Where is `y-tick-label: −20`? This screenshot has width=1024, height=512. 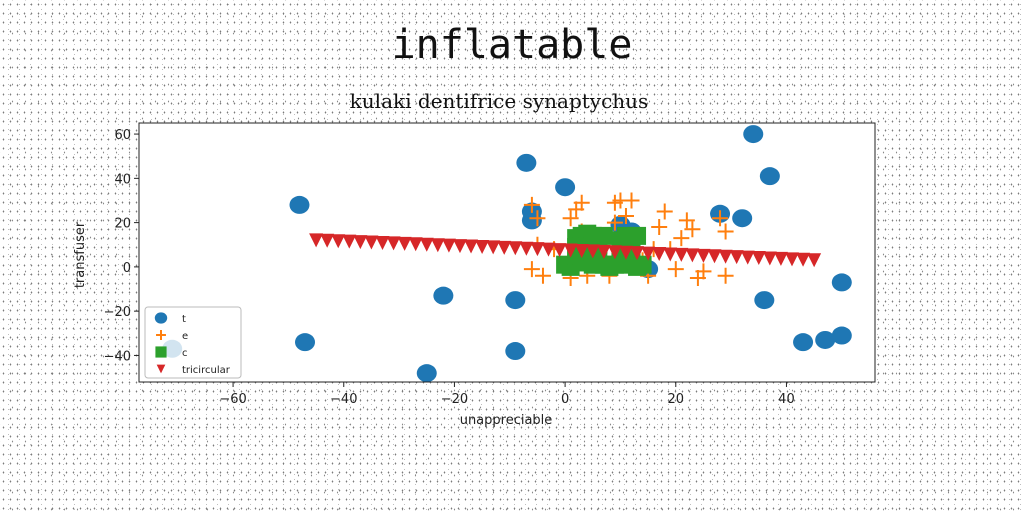
y-tick-label: −20 is located at coordinates (117, 312).